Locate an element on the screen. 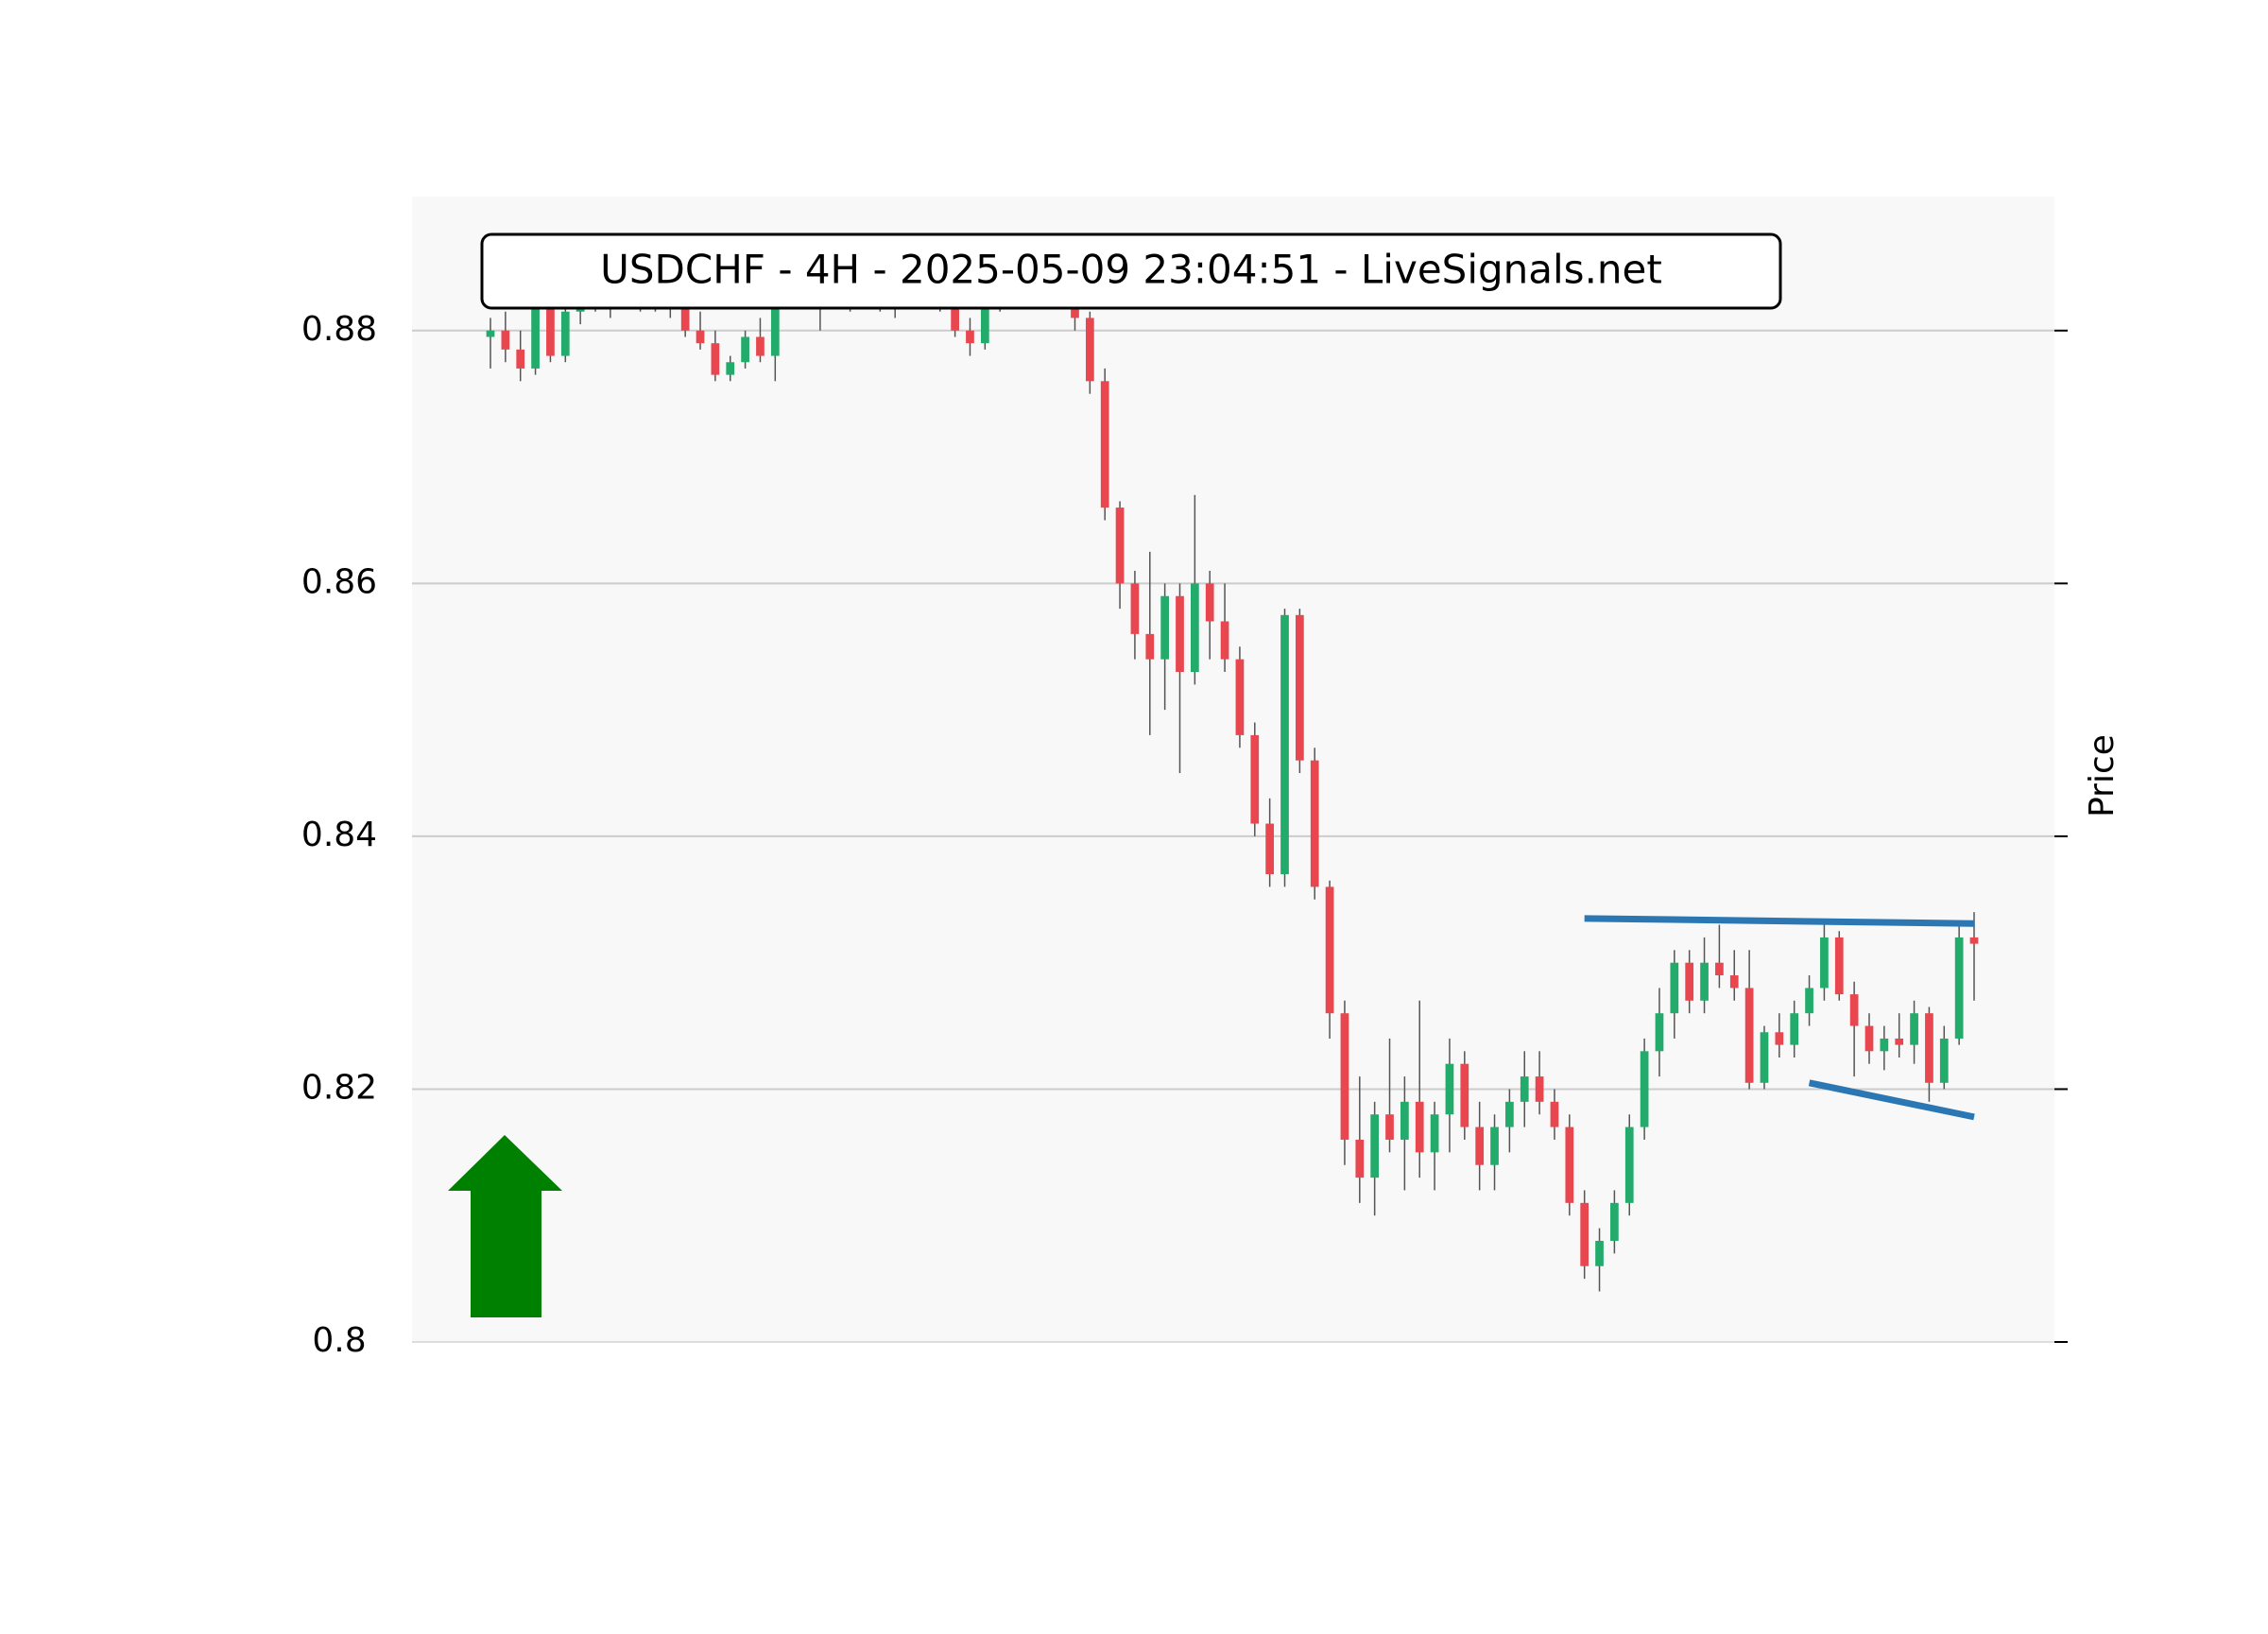  title-box is located at coordinates (1131, 271).